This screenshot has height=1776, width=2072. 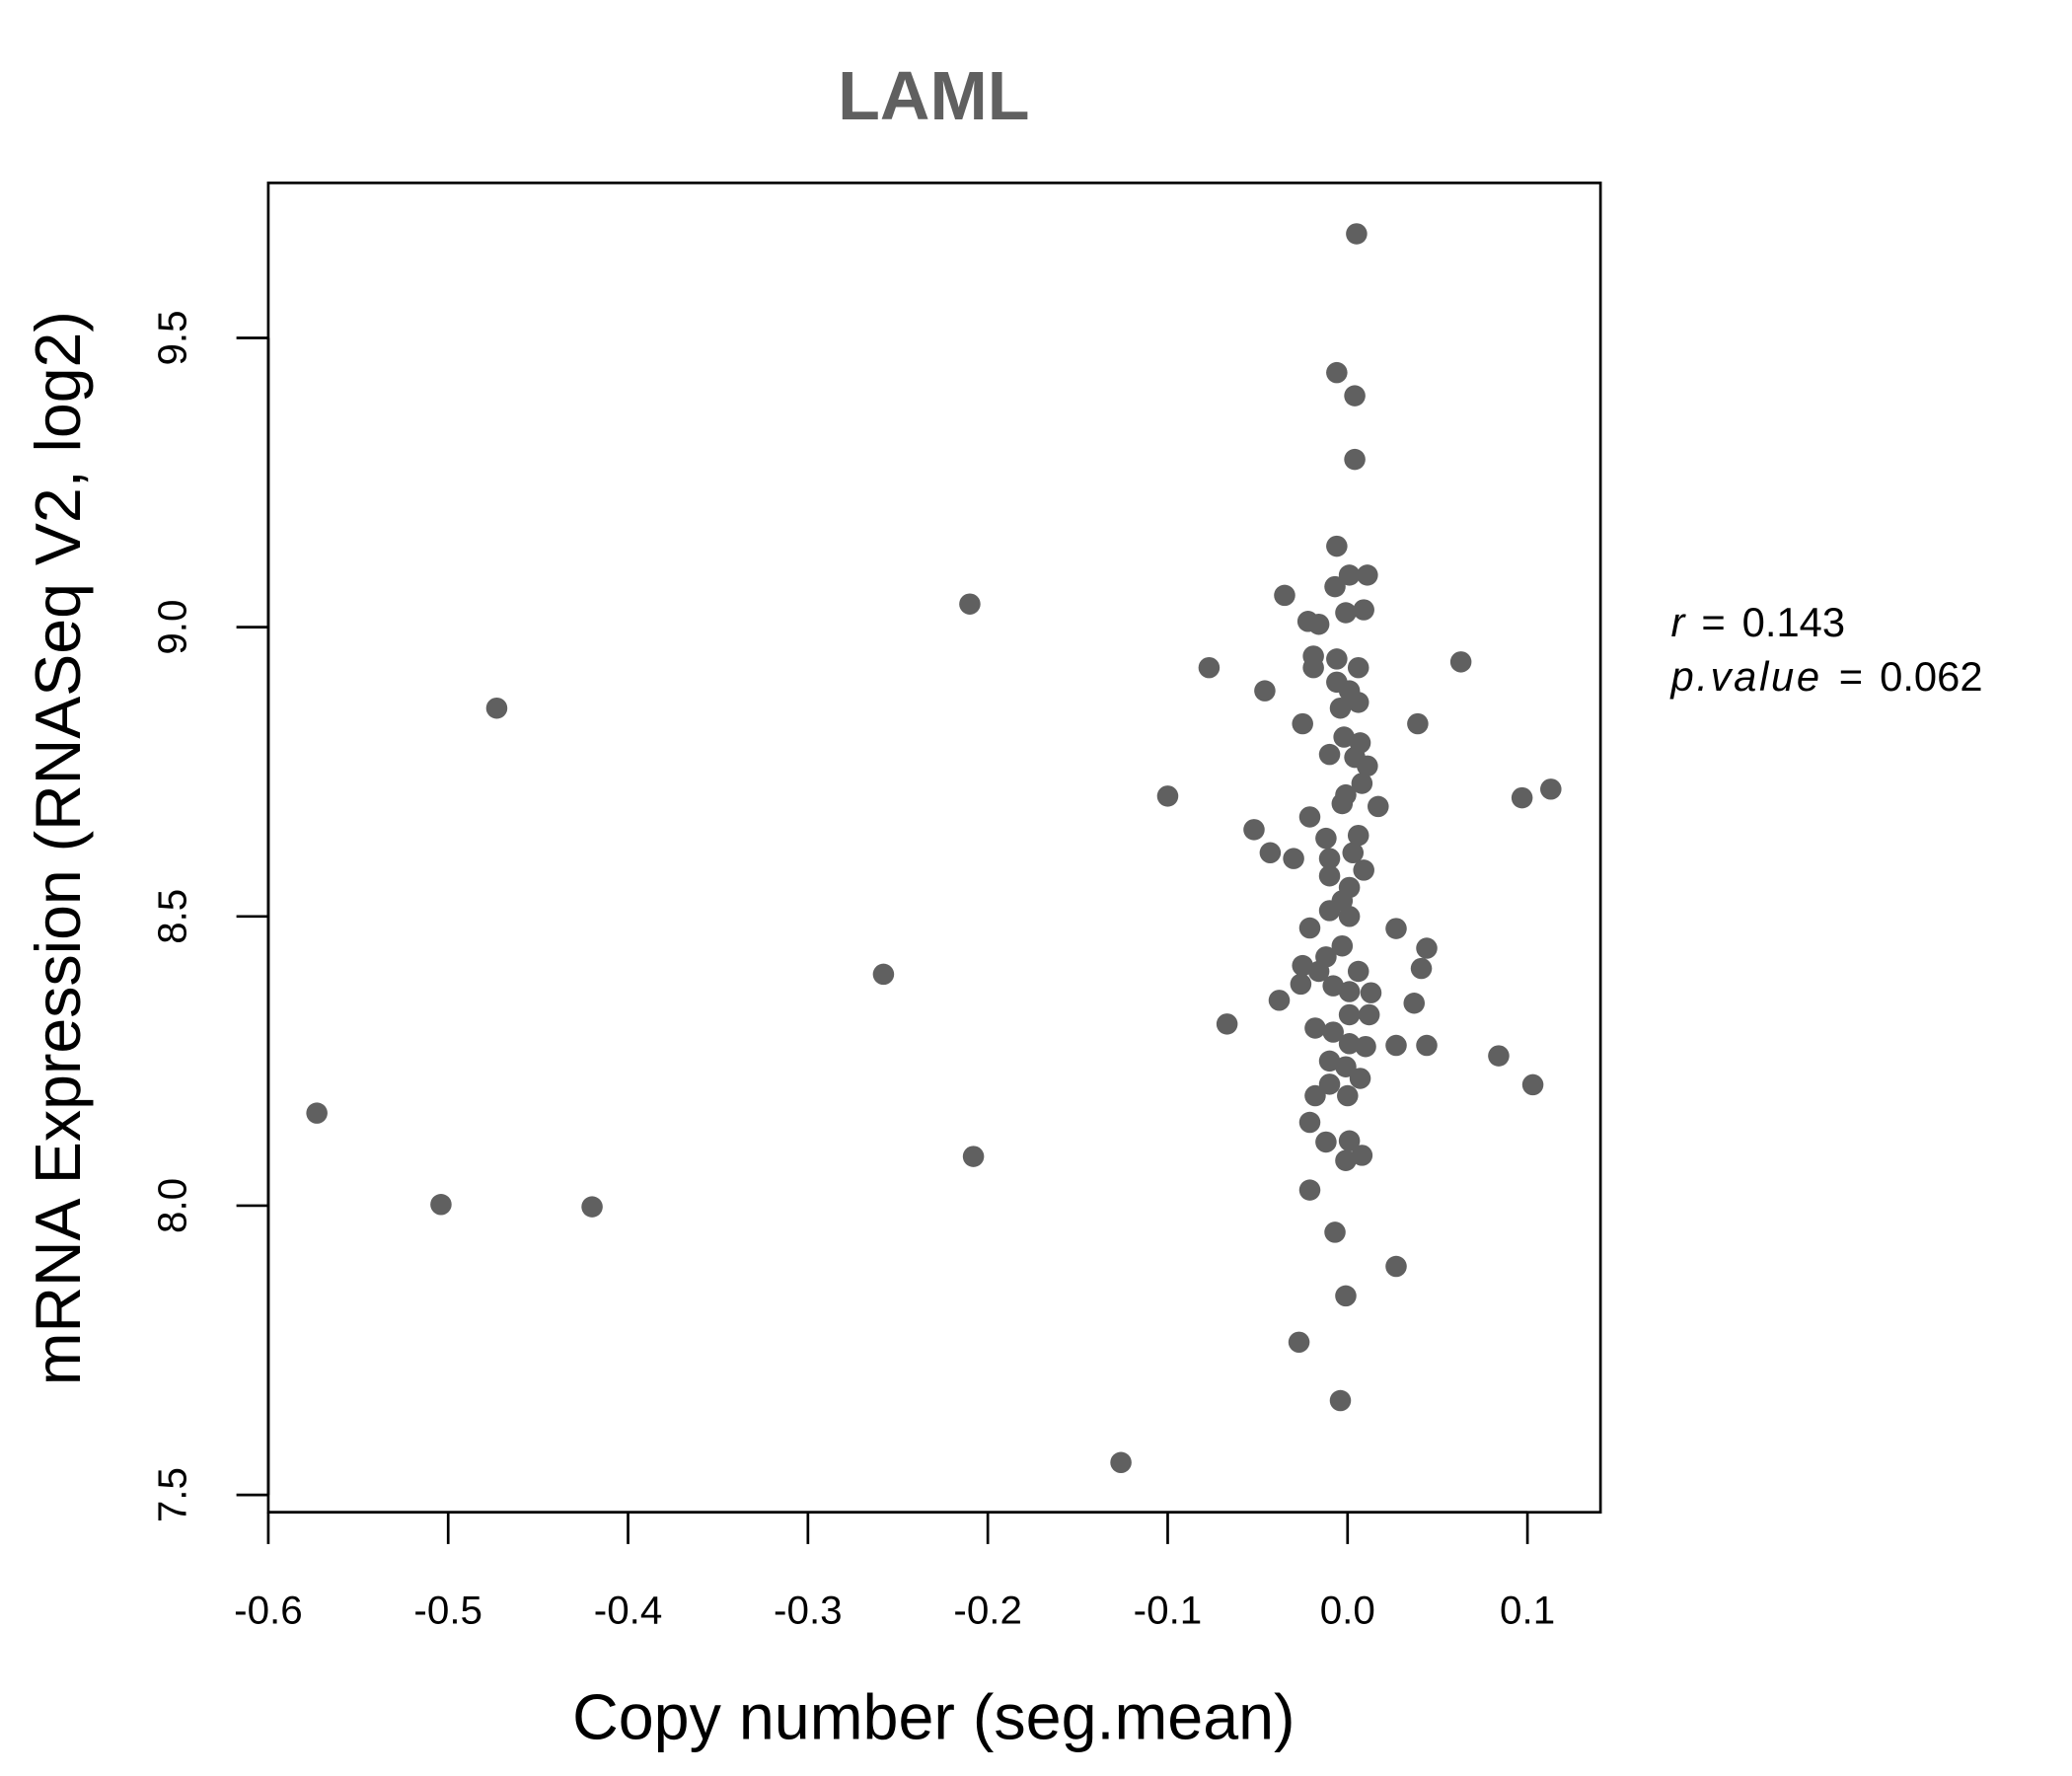 What do you see at coordinates (934, 1717) in the screenshot?
I see `x-axis-label: Copy number (seg.mean)` at bounding box center [934, 1717].